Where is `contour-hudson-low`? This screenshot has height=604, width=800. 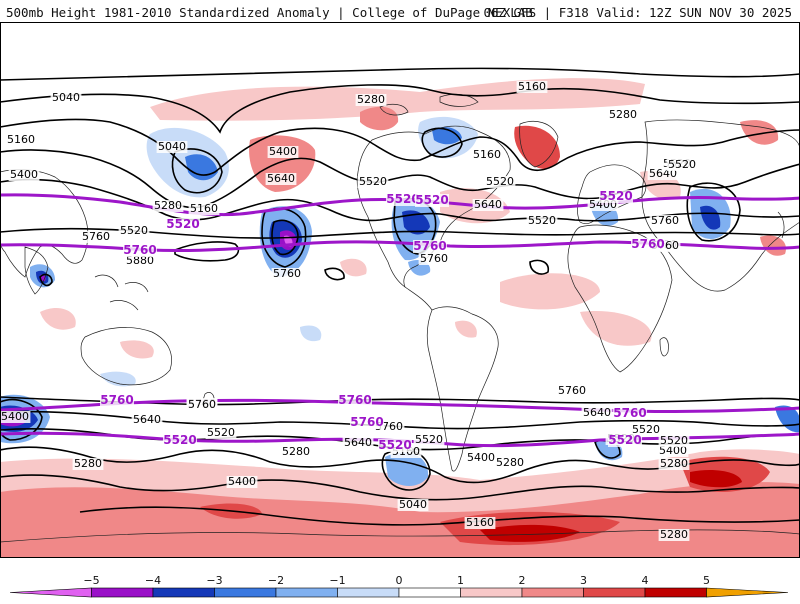
contour-hudson-low is located at coordinates (442, 142).